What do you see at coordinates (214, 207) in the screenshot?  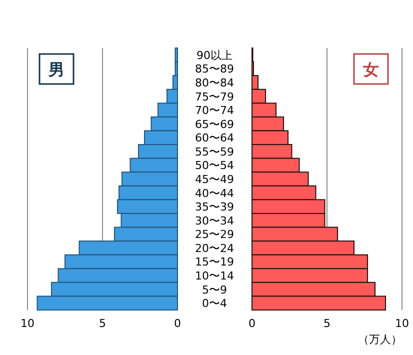 I see `y-tick-label: 35〜39` at bounding box center [214, 207].